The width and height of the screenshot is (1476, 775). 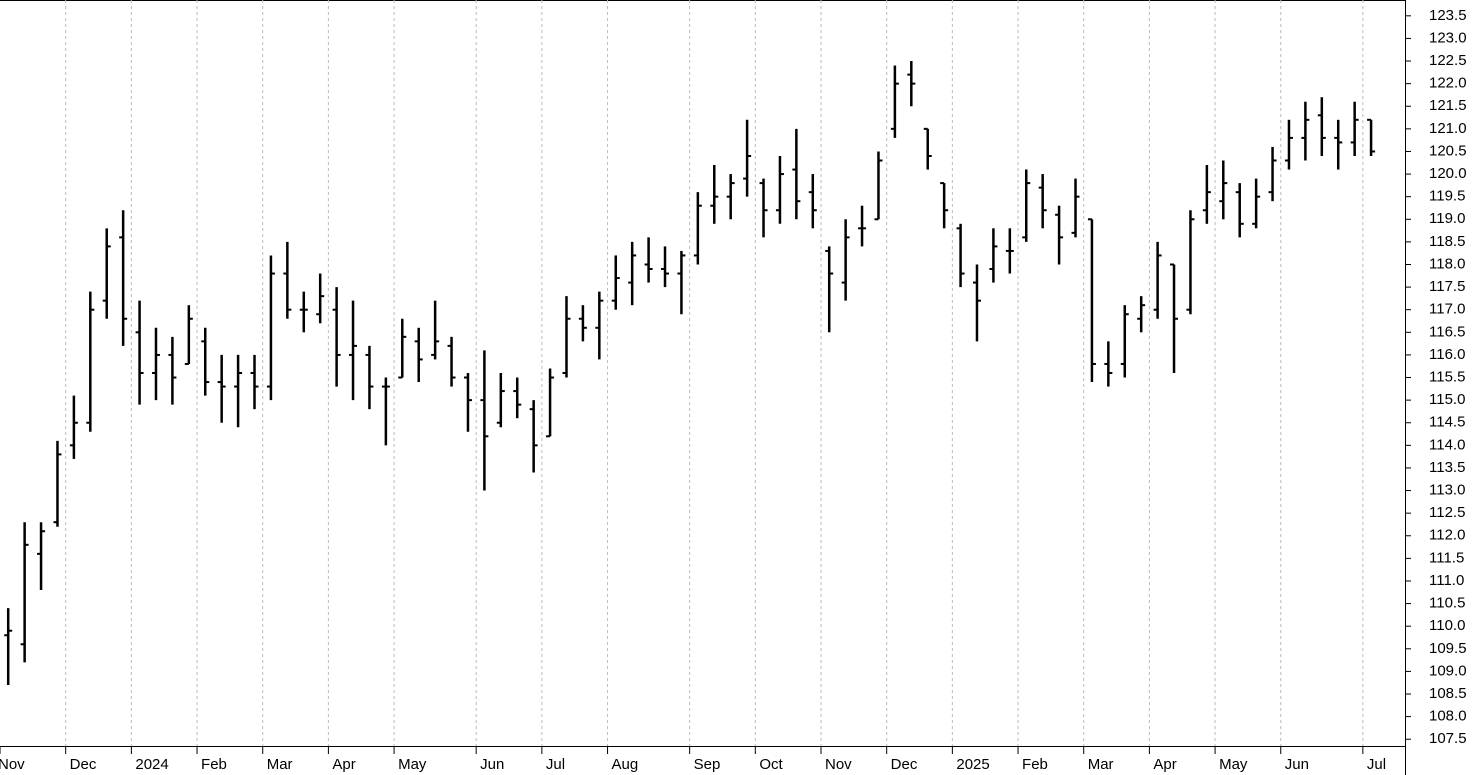 I want to click on x-tick-label: Sep, so click(x=707, y=764).